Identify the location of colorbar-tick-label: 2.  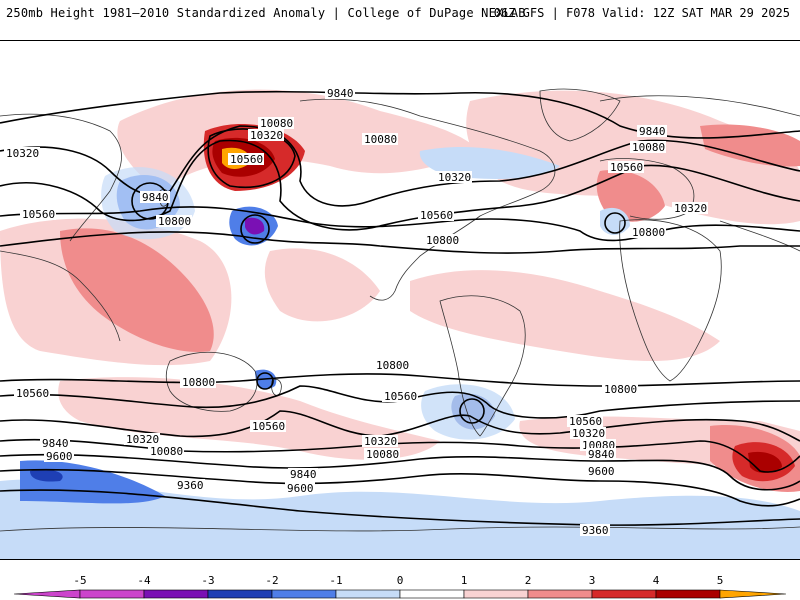
(528, 580).